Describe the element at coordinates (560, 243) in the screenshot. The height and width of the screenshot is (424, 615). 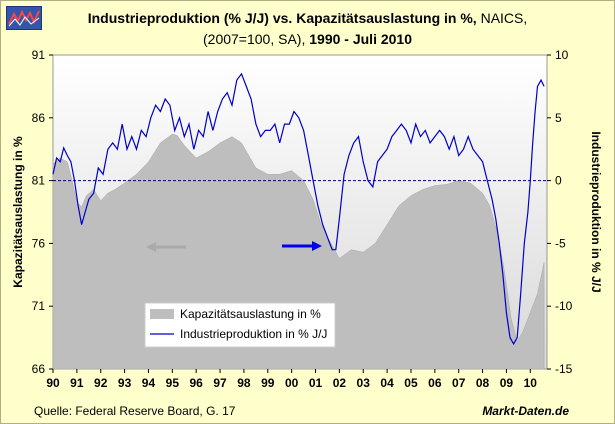
I see `right-axis-tick-label: -5` at that location.